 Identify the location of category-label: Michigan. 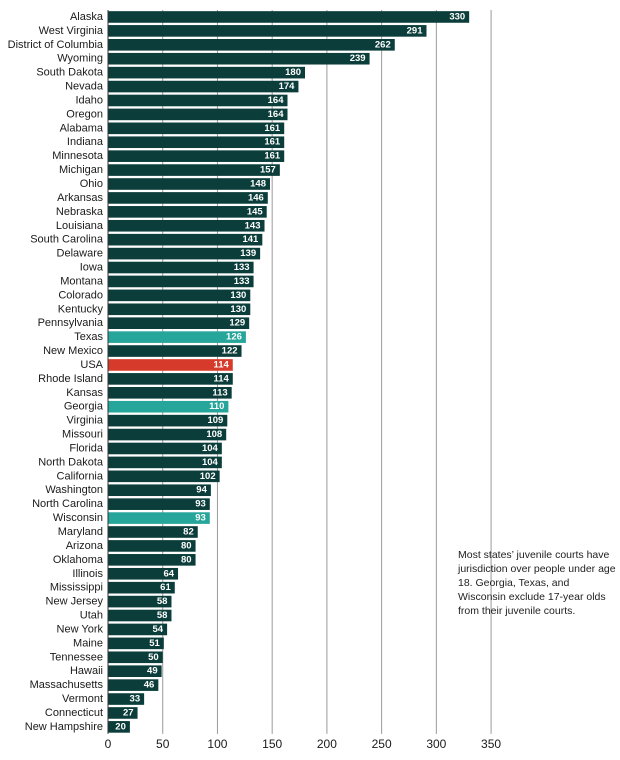
(81, 170).